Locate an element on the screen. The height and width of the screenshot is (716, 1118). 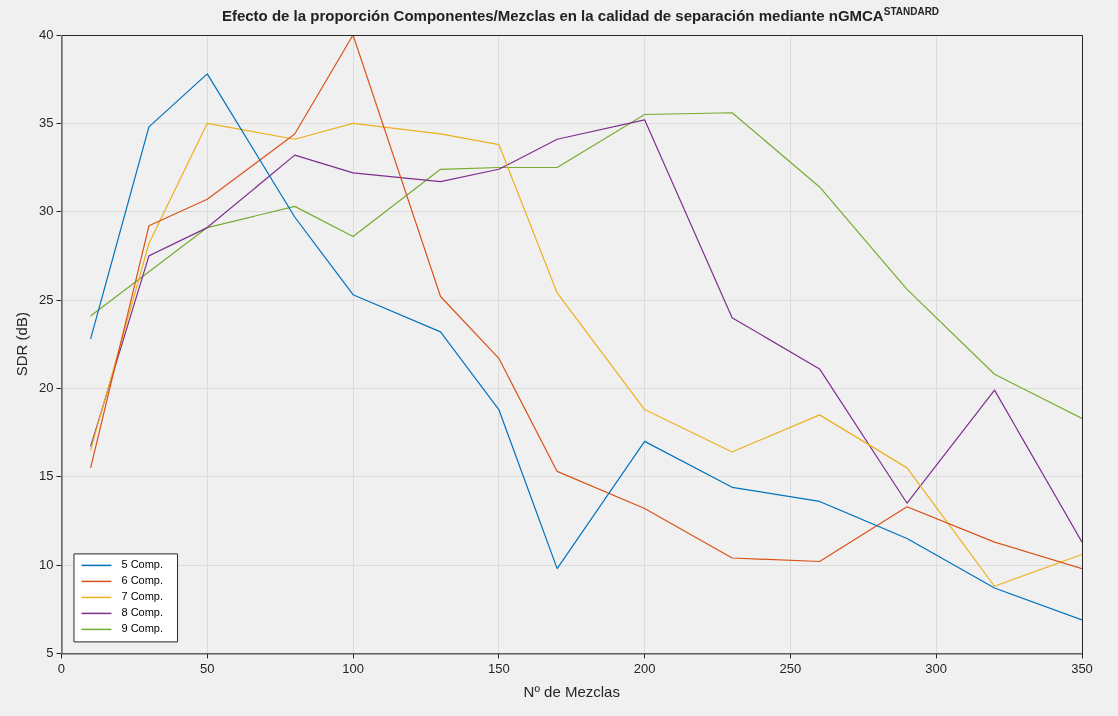
x-tick-label: 200 is located at coordinates (644, 668).